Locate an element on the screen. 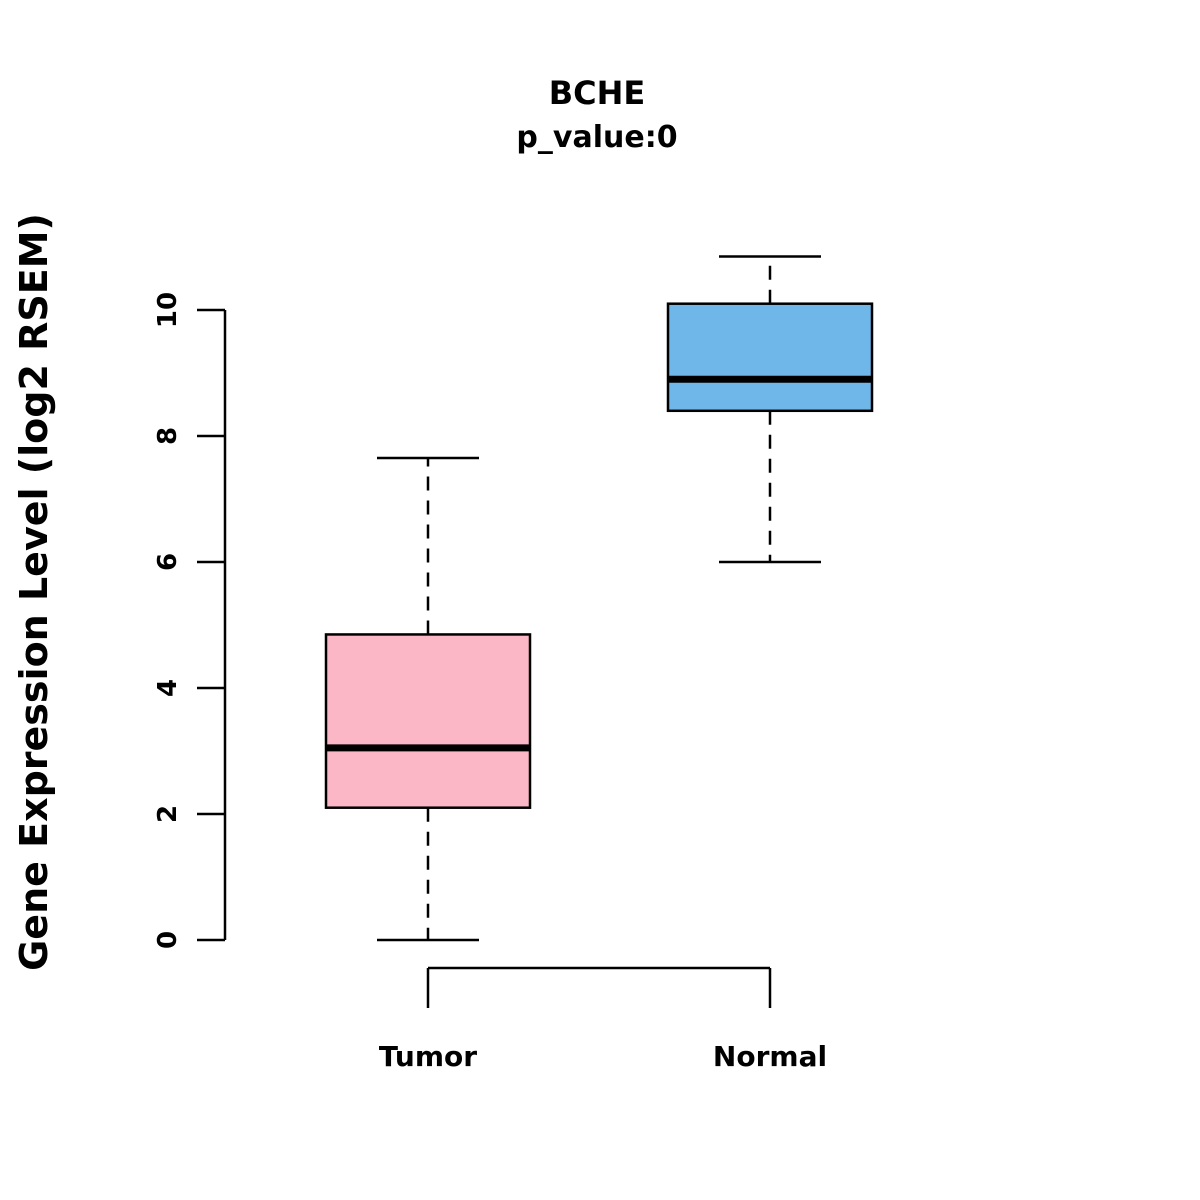 The image size is (1200, 1200). y-axis-tick-label: 8 is located at coordinates (168, 436).